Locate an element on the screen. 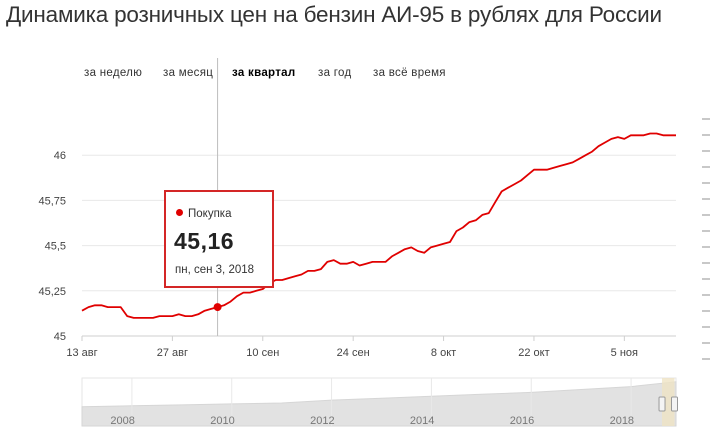 This screenshot has width=714, height=445. tooltip: Покупка 45,16 пн, сен 3, 2018 is located at coordinates (219, 239).